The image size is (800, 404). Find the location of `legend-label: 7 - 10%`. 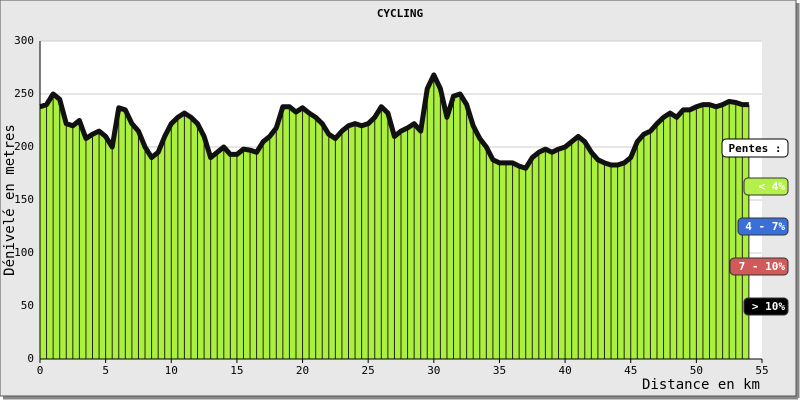

legend-label: 7 - 10% is located at coordinates (762, 266).